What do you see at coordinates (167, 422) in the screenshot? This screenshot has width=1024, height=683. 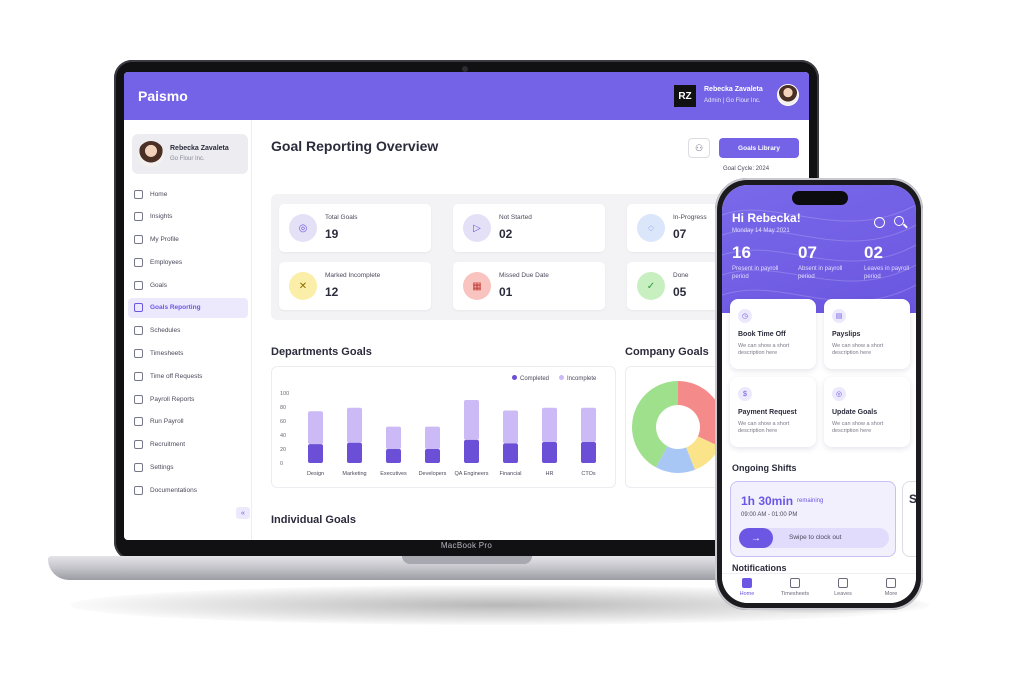 I see `sidebar-item-label: Run Payroll` at bounding box center [167, 422].